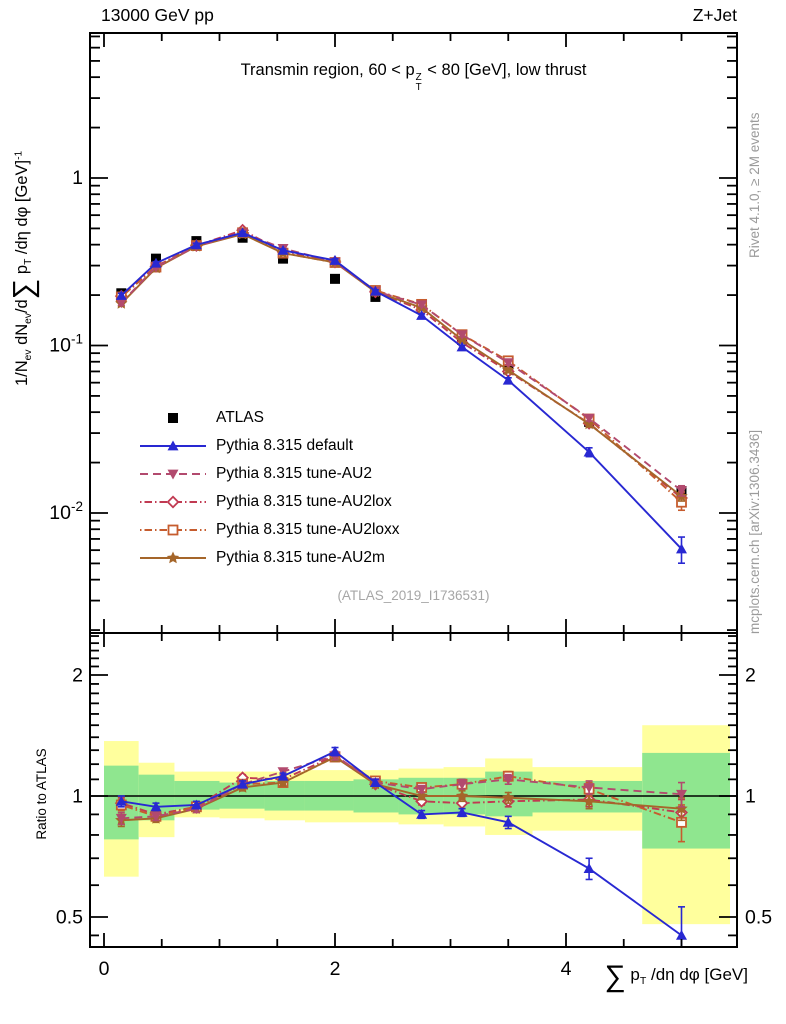 Image resolution: width=786 pixels, height=1024 pixels. What do you see at coordinates (157, 15) in the screenshot?
I see `beam-energy-label: 13000 GeV pp` at bounding box center [157, 15].